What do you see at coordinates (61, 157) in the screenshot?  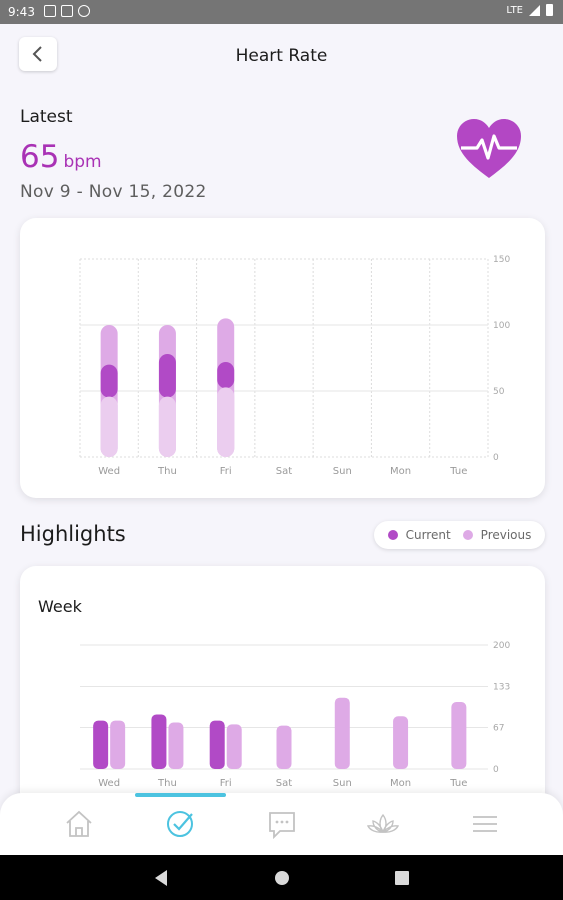 I see `latest-value: 65 bpm` at bounding box center [61, 157].